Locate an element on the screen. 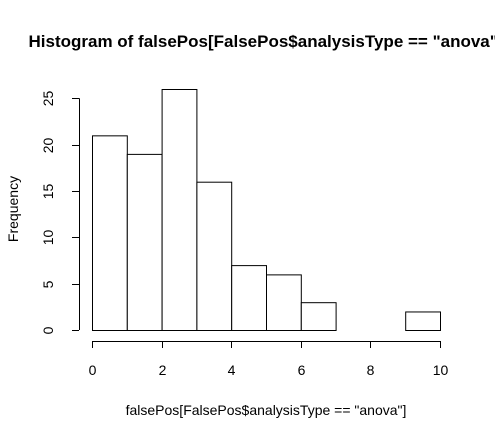 This screenshot has width=495, height=439. x-tick-label: 6 is located at coordinates (302, 370).